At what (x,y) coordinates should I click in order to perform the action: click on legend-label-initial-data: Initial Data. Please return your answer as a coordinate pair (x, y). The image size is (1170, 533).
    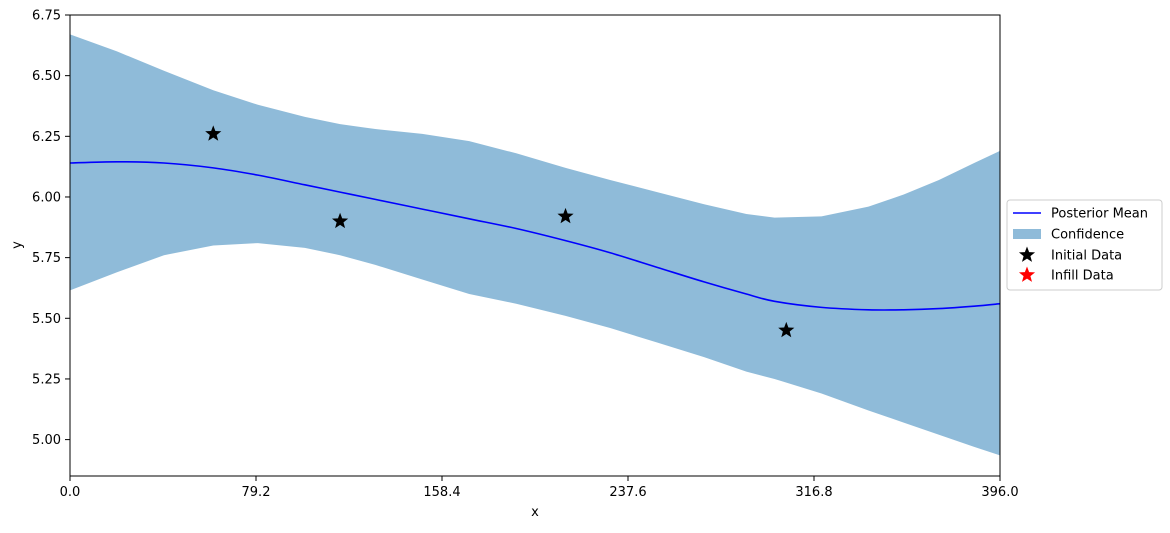
    Looking at the image, I should click on (1086, 256).